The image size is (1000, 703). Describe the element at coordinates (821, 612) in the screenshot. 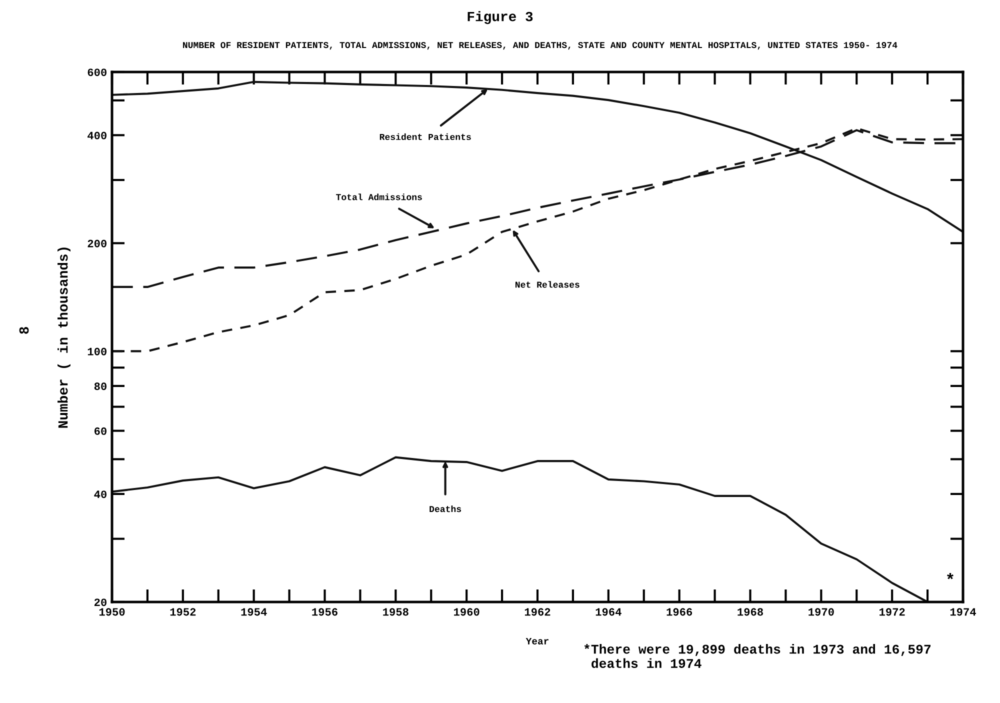

I see `x-tick-label: 1970` at that location.